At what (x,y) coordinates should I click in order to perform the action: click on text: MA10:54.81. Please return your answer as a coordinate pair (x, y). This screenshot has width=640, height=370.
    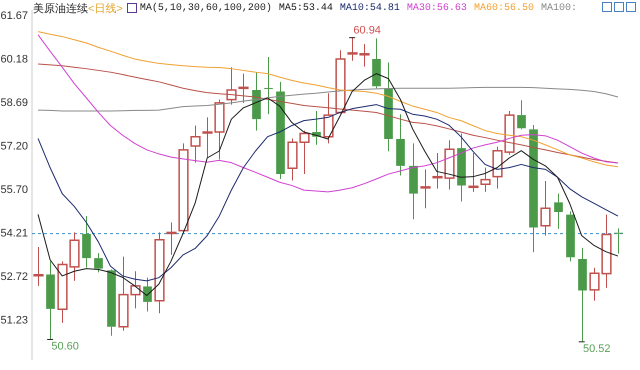
    Looking at the image, I should click on (370, 8).